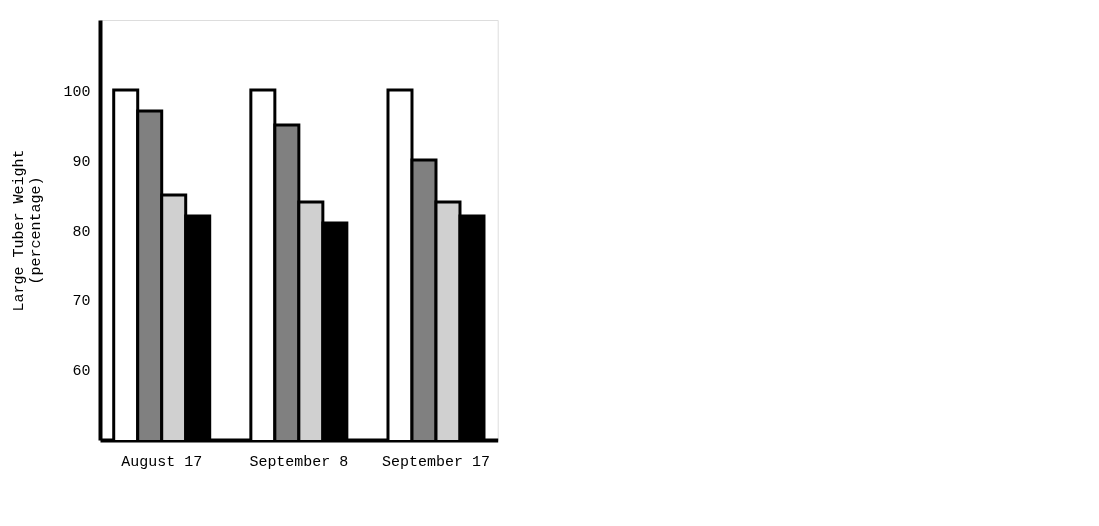 The image size is (1099, 526). What do you see at coordinates (81, 302) in the screenshot?
I see `y-tick-label: 70` at bounding box center [81, 302].